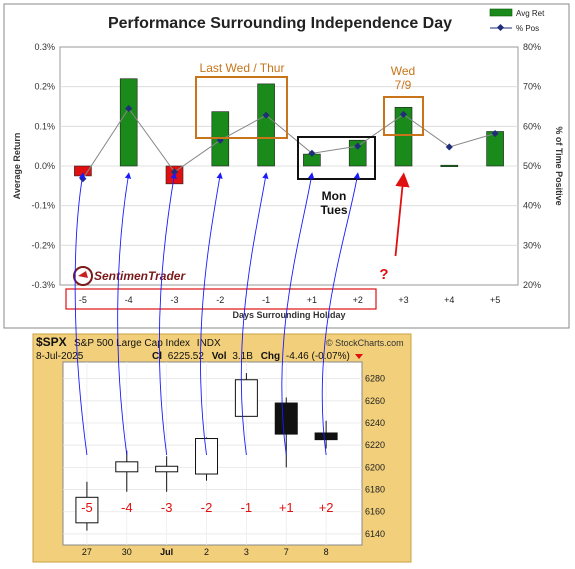 The image size is (575, 569). What do you see at coordinates (501, 12) in the screenshot?
I see `legend-swatch-avg-ret` at bounding box center [501, 12].